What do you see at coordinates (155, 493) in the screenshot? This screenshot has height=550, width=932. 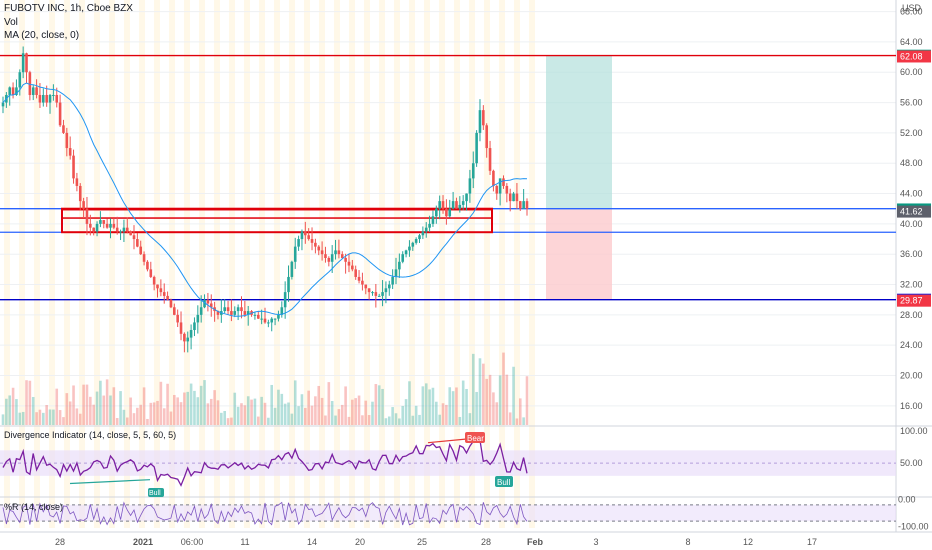 I see `bull-label-2: Bull` at bounding box center [155, 493].